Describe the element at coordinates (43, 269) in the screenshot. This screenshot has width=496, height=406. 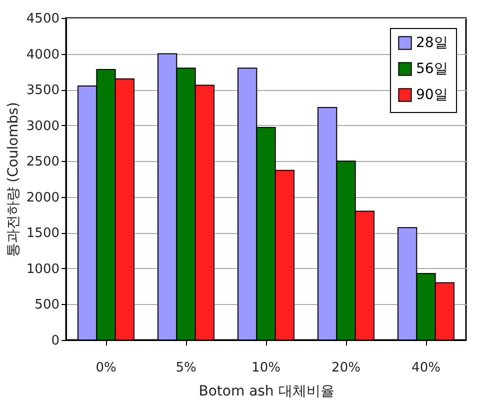
I see `y-tick-label: 1000` at that location.